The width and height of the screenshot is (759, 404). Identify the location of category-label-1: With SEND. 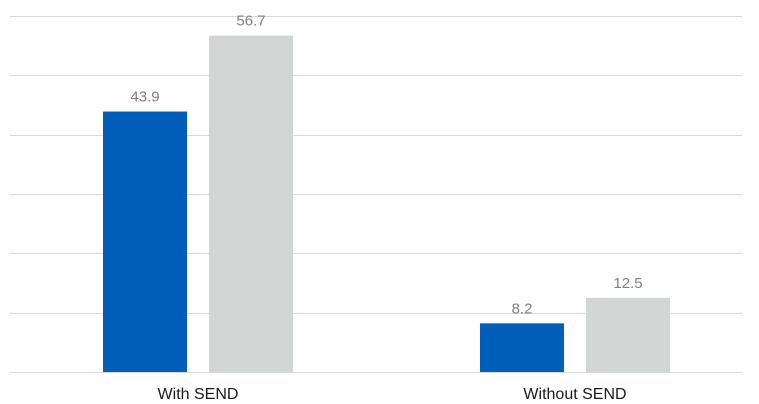
(198, 394).